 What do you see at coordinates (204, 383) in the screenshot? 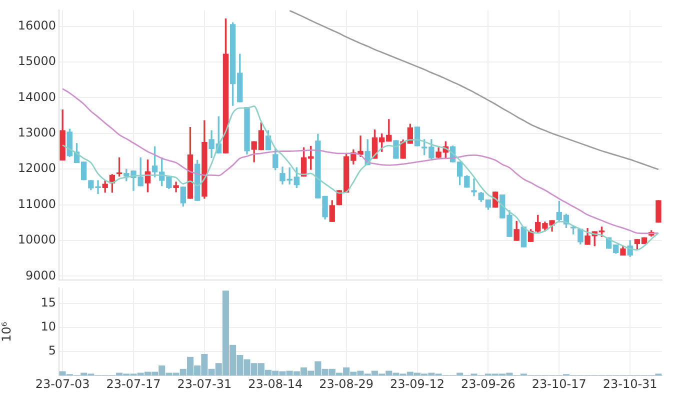
I see `x-tick-label: 23-07-31` at bounding box center [204, 383].